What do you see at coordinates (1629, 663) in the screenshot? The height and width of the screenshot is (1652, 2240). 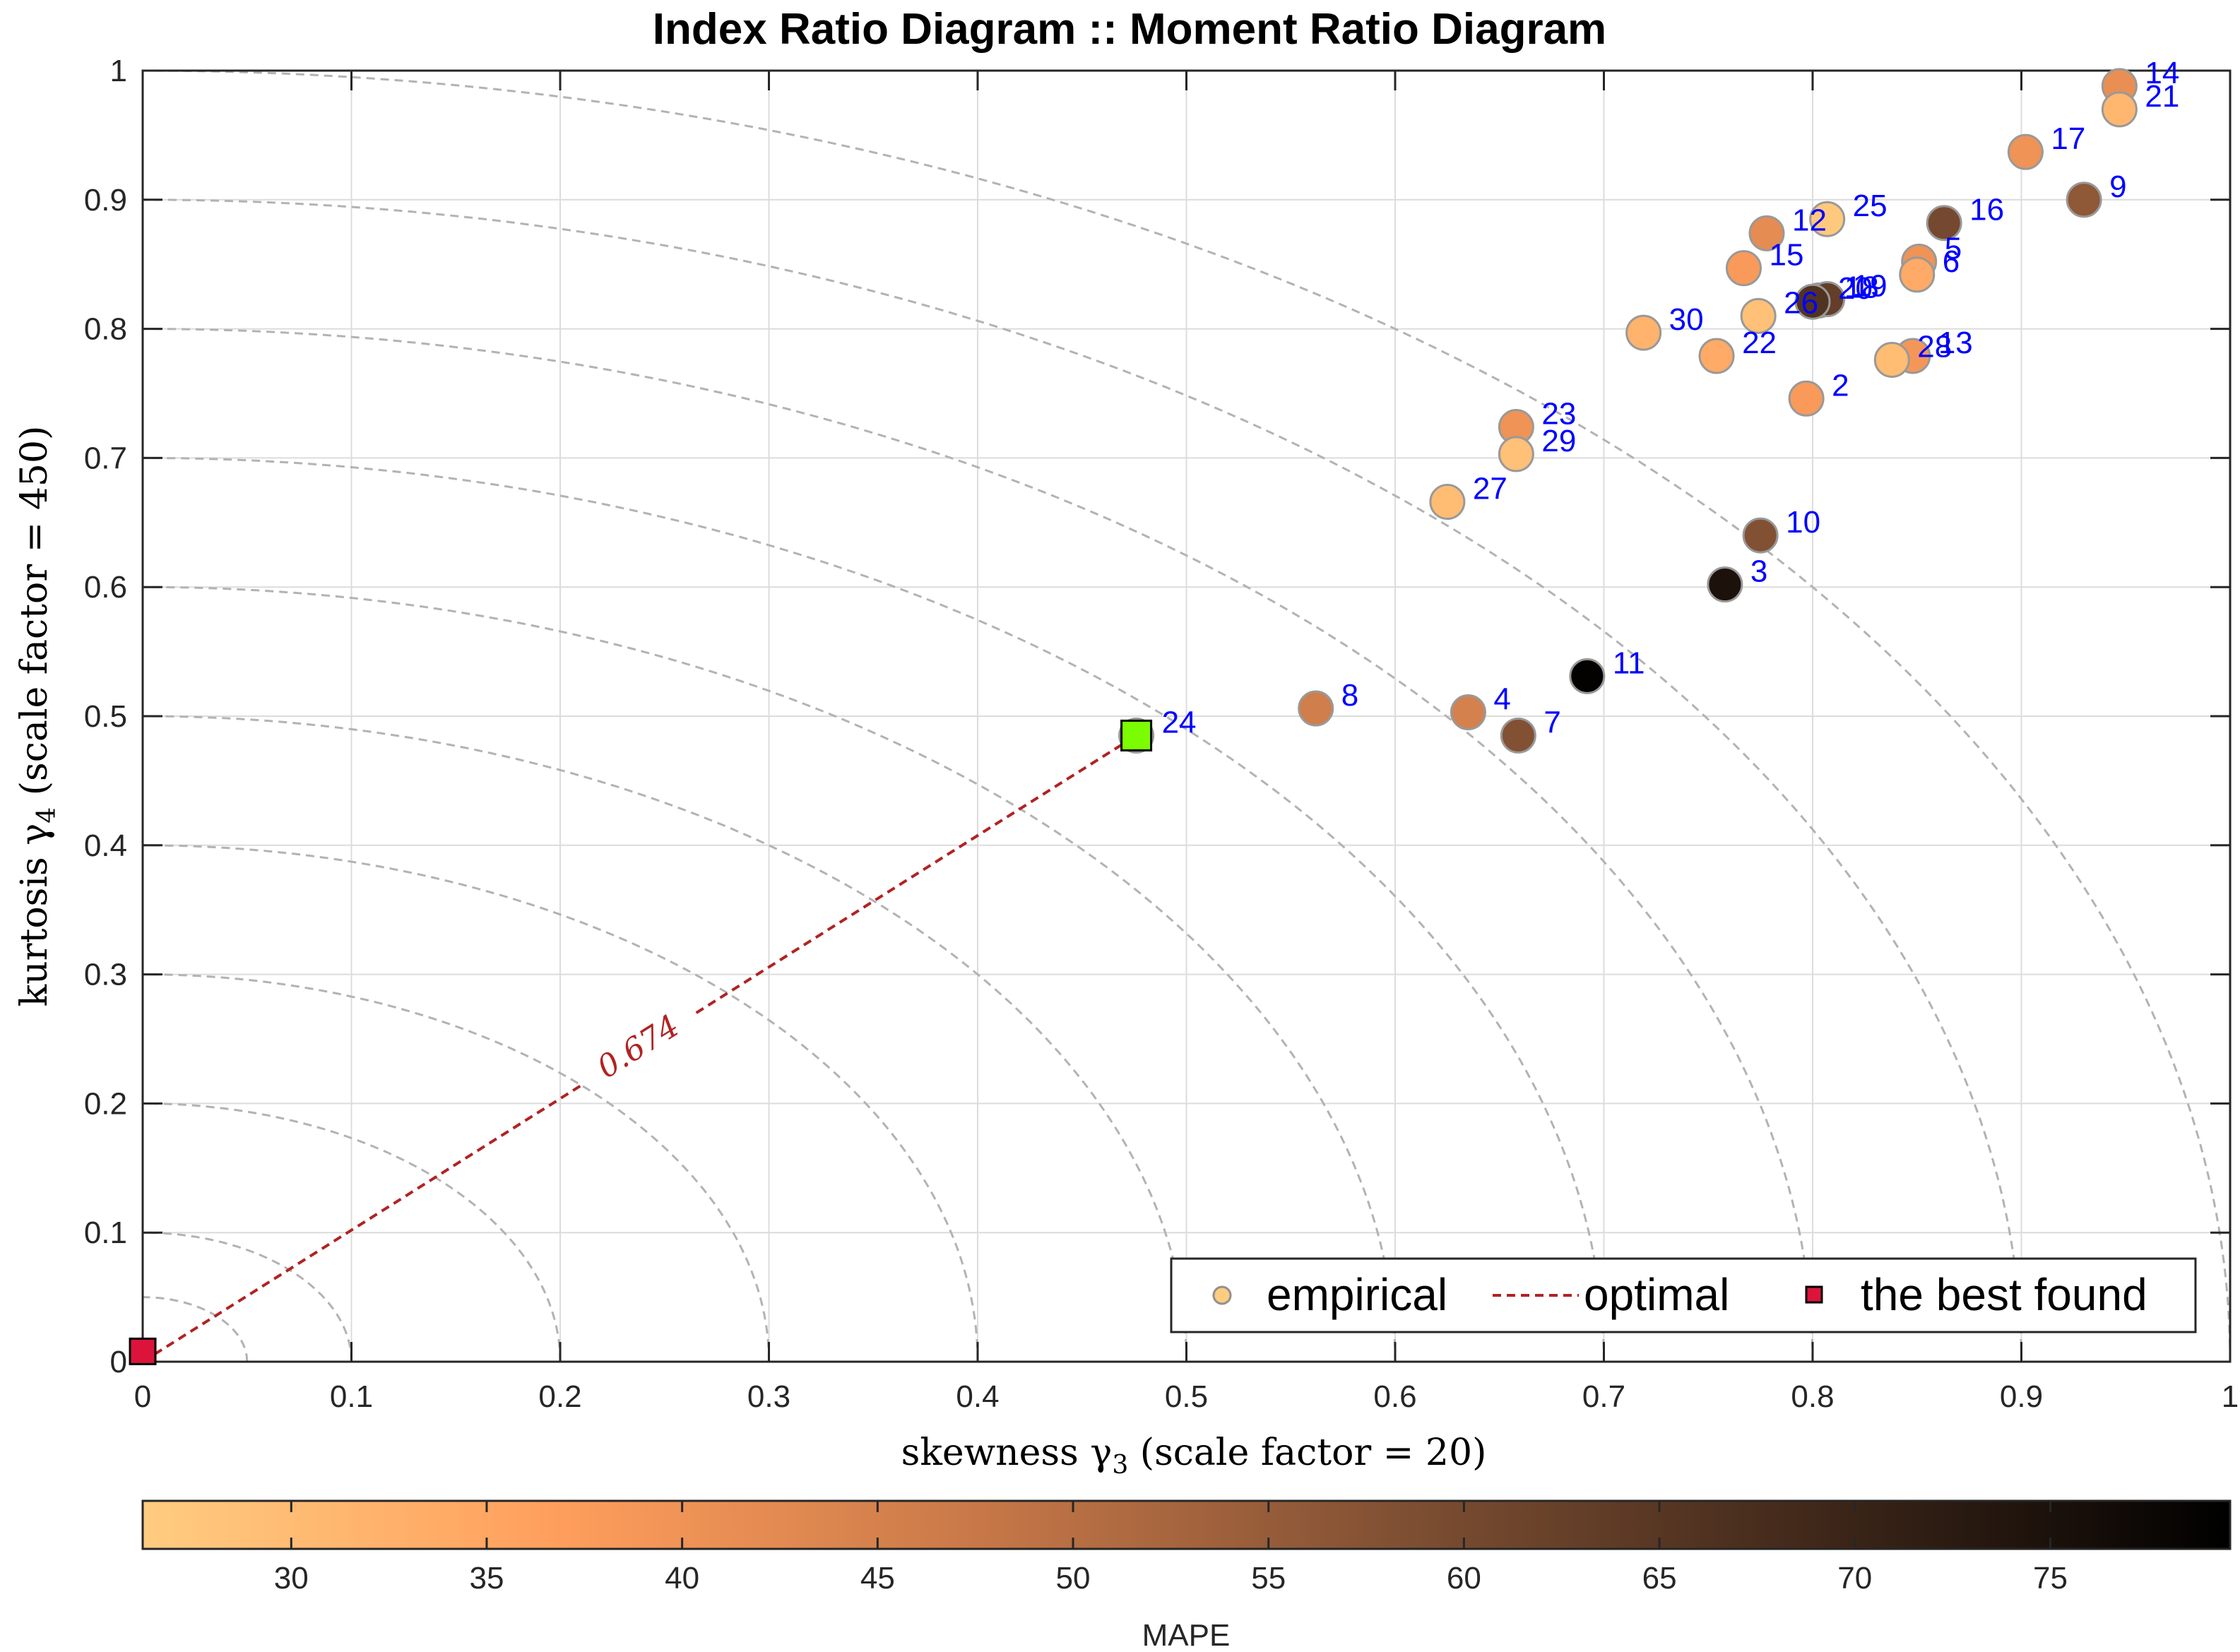 I see `point-label: 11` at bounding box center [1629, 663].